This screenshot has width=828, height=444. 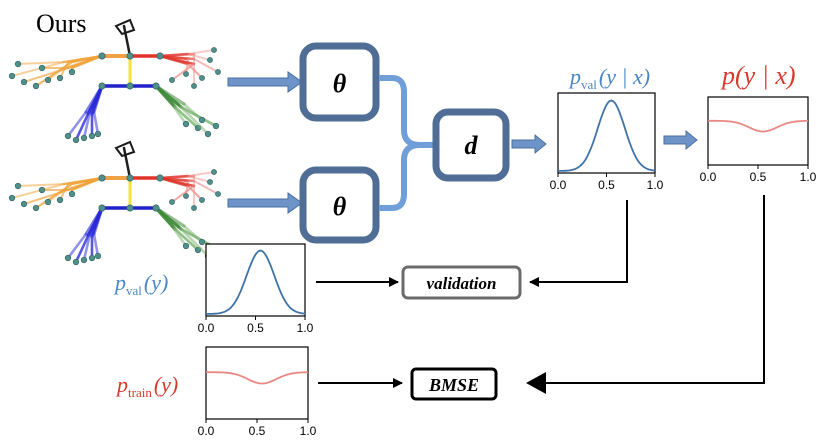 What do you see at coordinates (339, 205) in the screenshot?
I see `theta-block-bottom: θ` at bounding box center [339, 205].